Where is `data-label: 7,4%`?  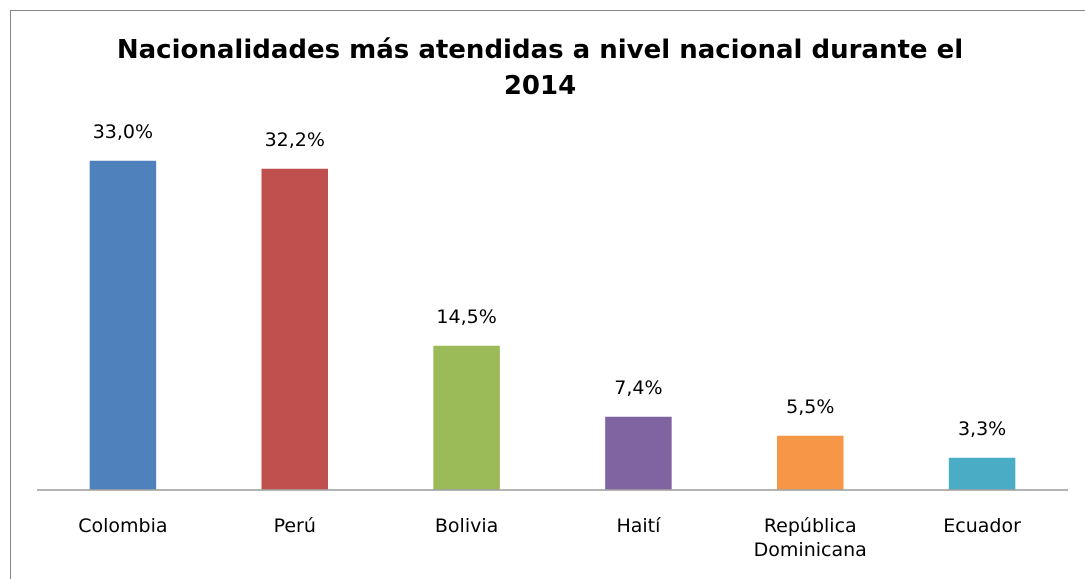
data-label: 7,4% is located at coordinates (638, 388).